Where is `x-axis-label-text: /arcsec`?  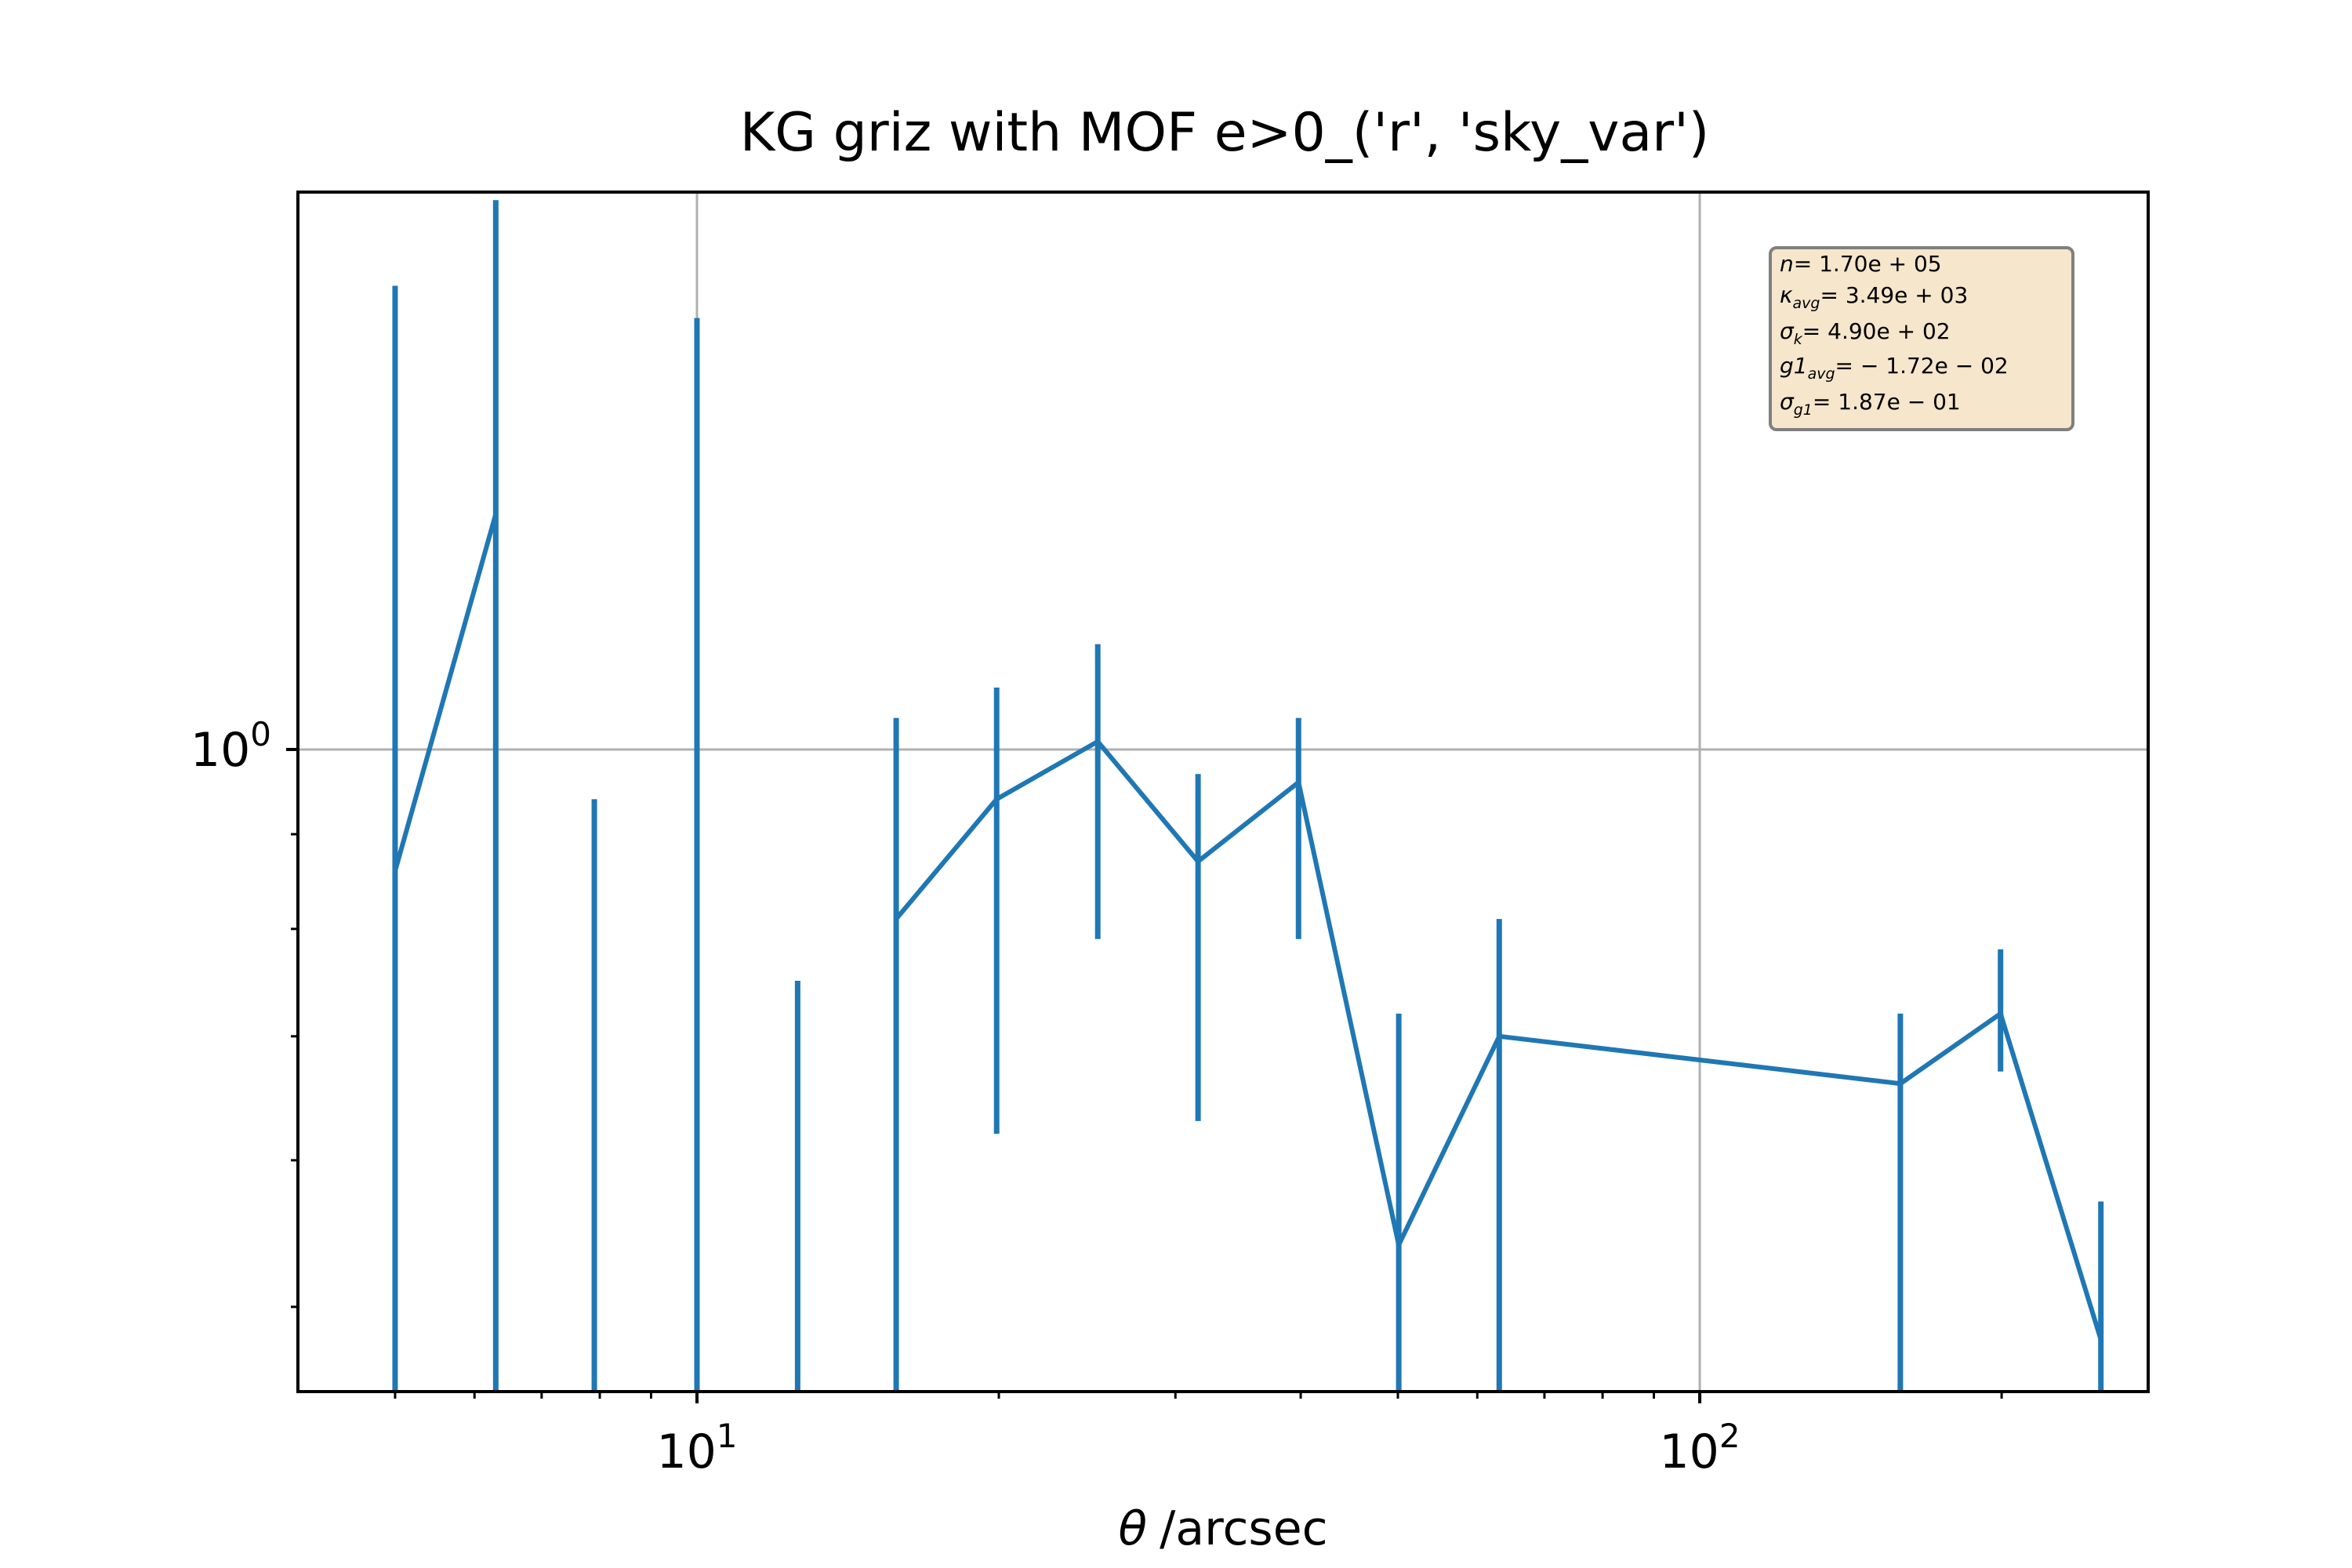 x-axis-label-text: /arcsec is located at coordinates (1243, 1528).